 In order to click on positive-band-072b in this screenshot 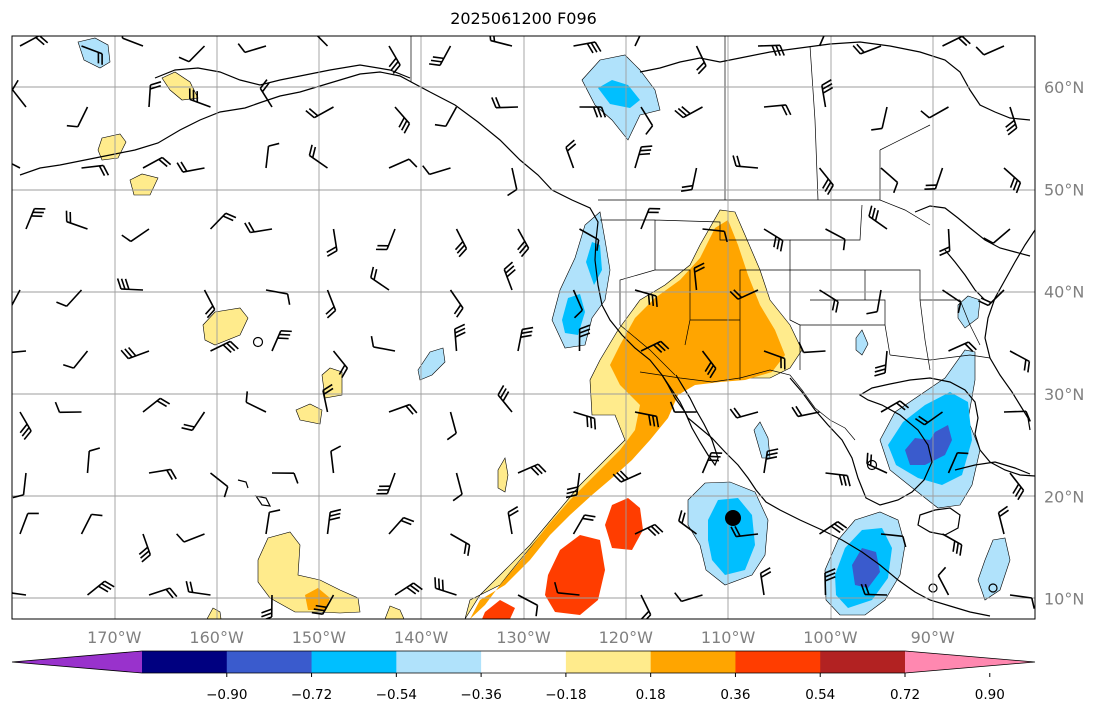, I will do `click(624, 524)`.